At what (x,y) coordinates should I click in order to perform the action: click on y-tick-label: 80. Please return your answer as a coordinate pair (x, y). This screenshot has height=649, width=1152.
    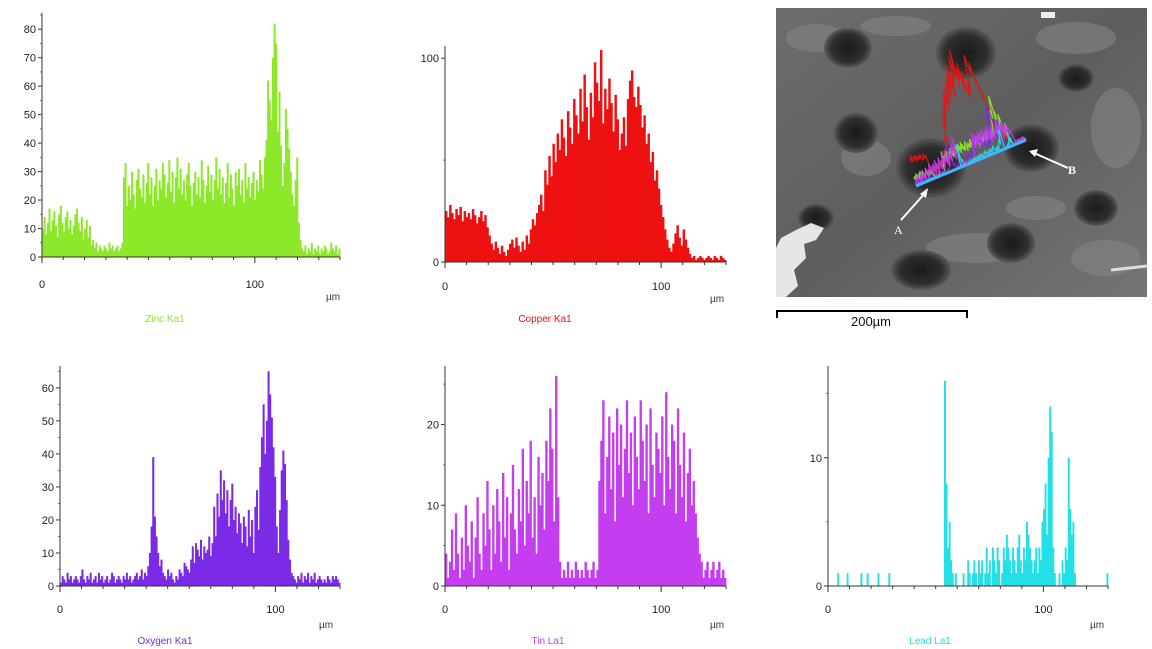
    Looking at the image, I should click on (30, 30).